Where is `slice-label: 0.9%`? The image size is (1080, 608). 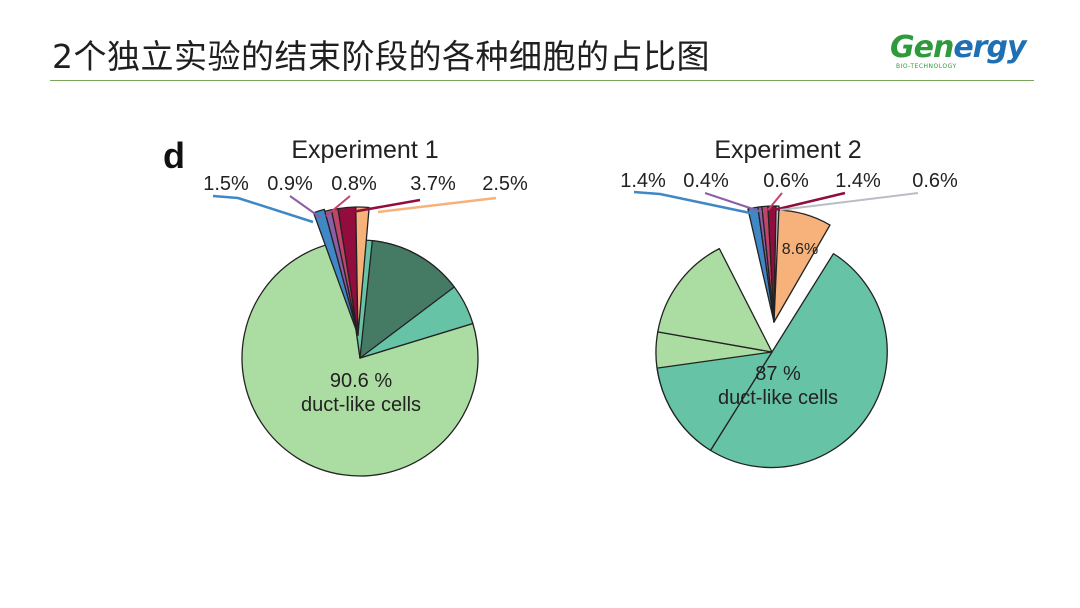 slice-label: 0.9% is located at coordinates (290, 184).